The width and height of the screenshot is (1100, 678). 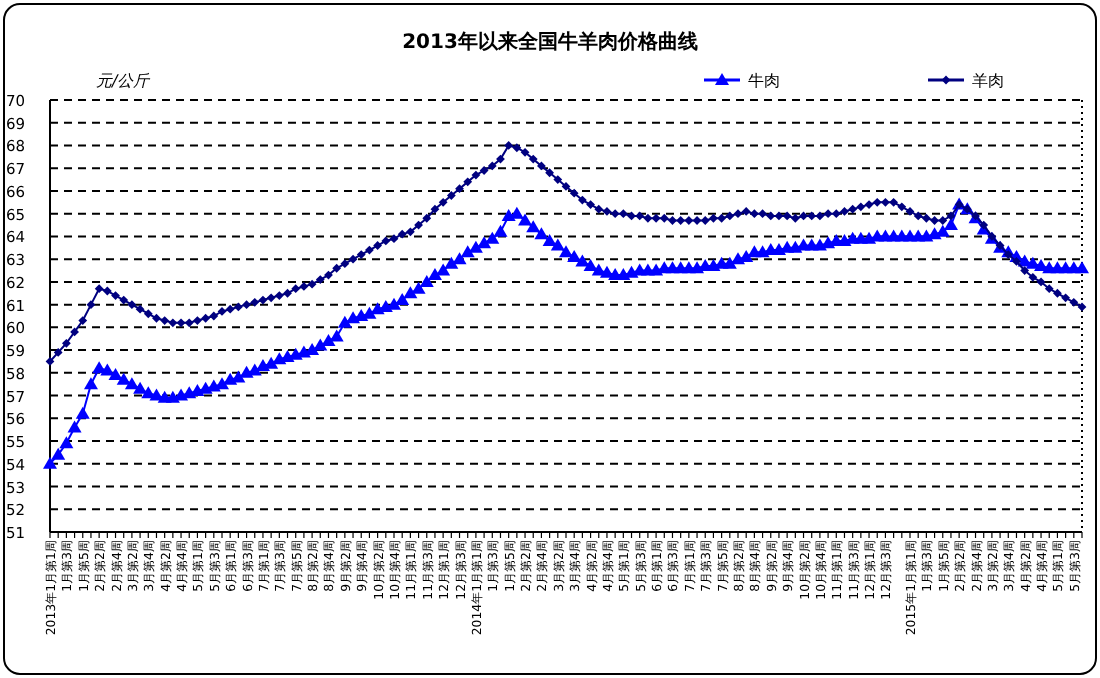 I want to click on legend-label: 羊肉, so click(x=988, y=81).